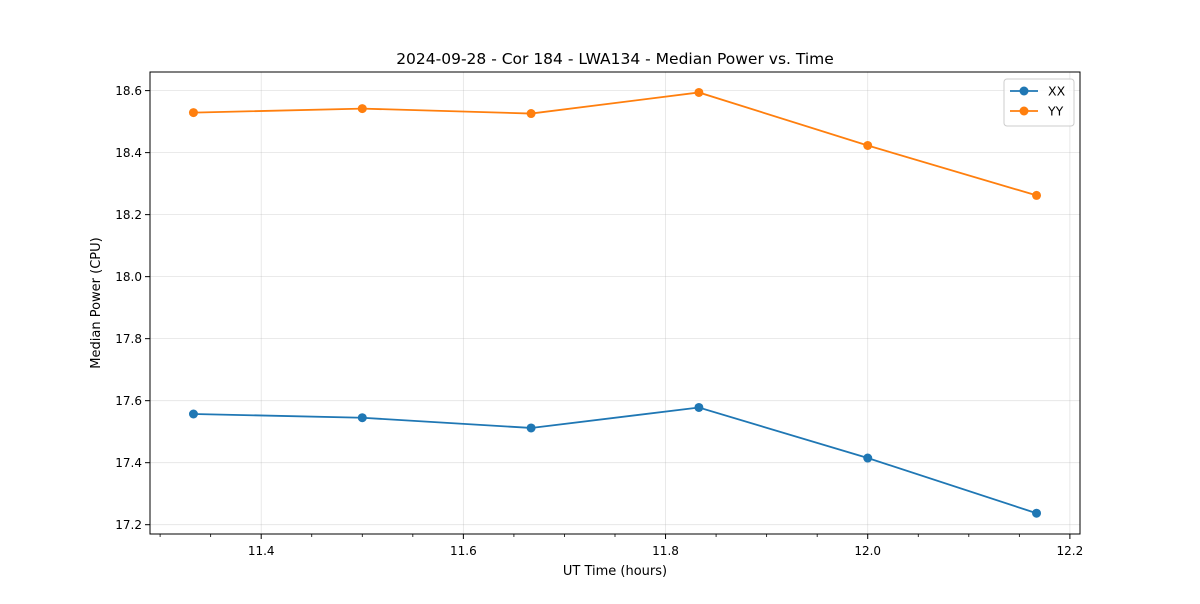 The image size is (1200, 604). I want to click on y-tick-label: 17.4, so click(128, 463).